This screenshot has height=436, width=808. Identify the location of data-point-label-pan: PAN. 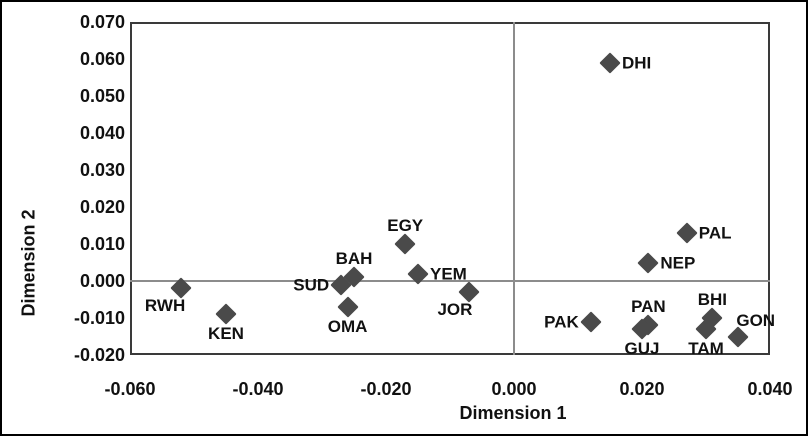
(648, 307).